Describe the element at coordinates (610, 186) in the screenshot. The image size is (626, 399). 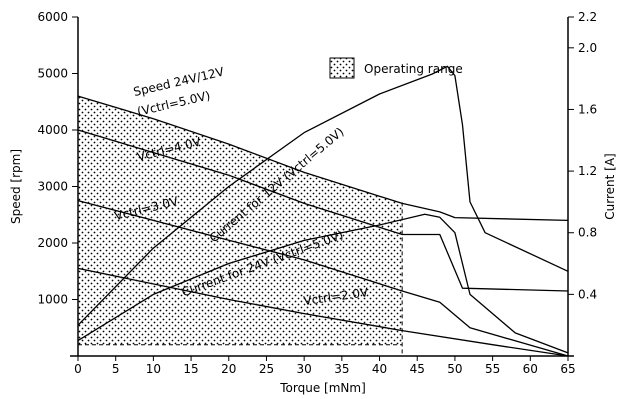
I see `y-right-axis-title: Current [A]` at that location.